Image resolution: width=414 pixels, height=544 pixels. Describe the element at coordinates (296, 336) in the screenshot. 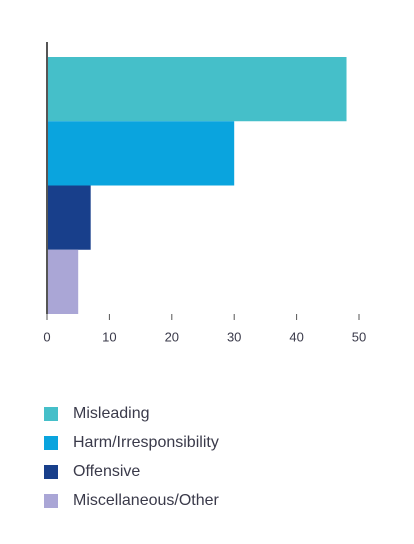

I see `x-tick-label: 40` at that location.